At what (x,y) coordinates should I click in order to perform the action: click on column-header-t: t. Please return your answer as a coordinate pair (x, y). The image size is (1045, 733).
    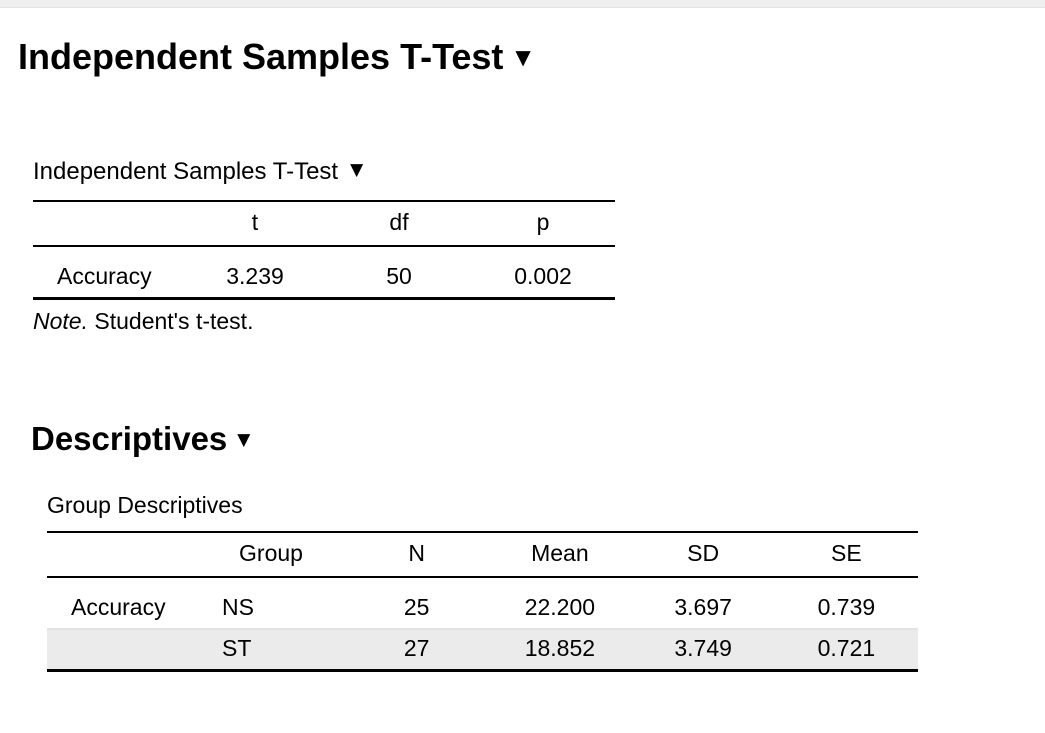
    Looking at the image, I should click on (255, 224).